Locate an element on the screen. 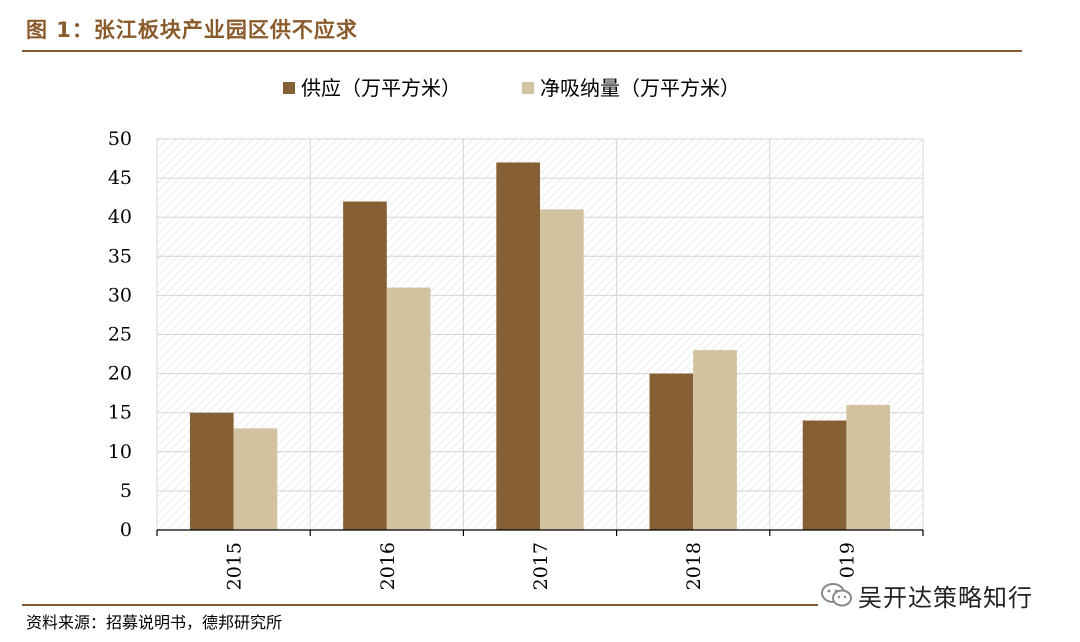  y-tick-label: 45 is located at coordinates (120, 178).